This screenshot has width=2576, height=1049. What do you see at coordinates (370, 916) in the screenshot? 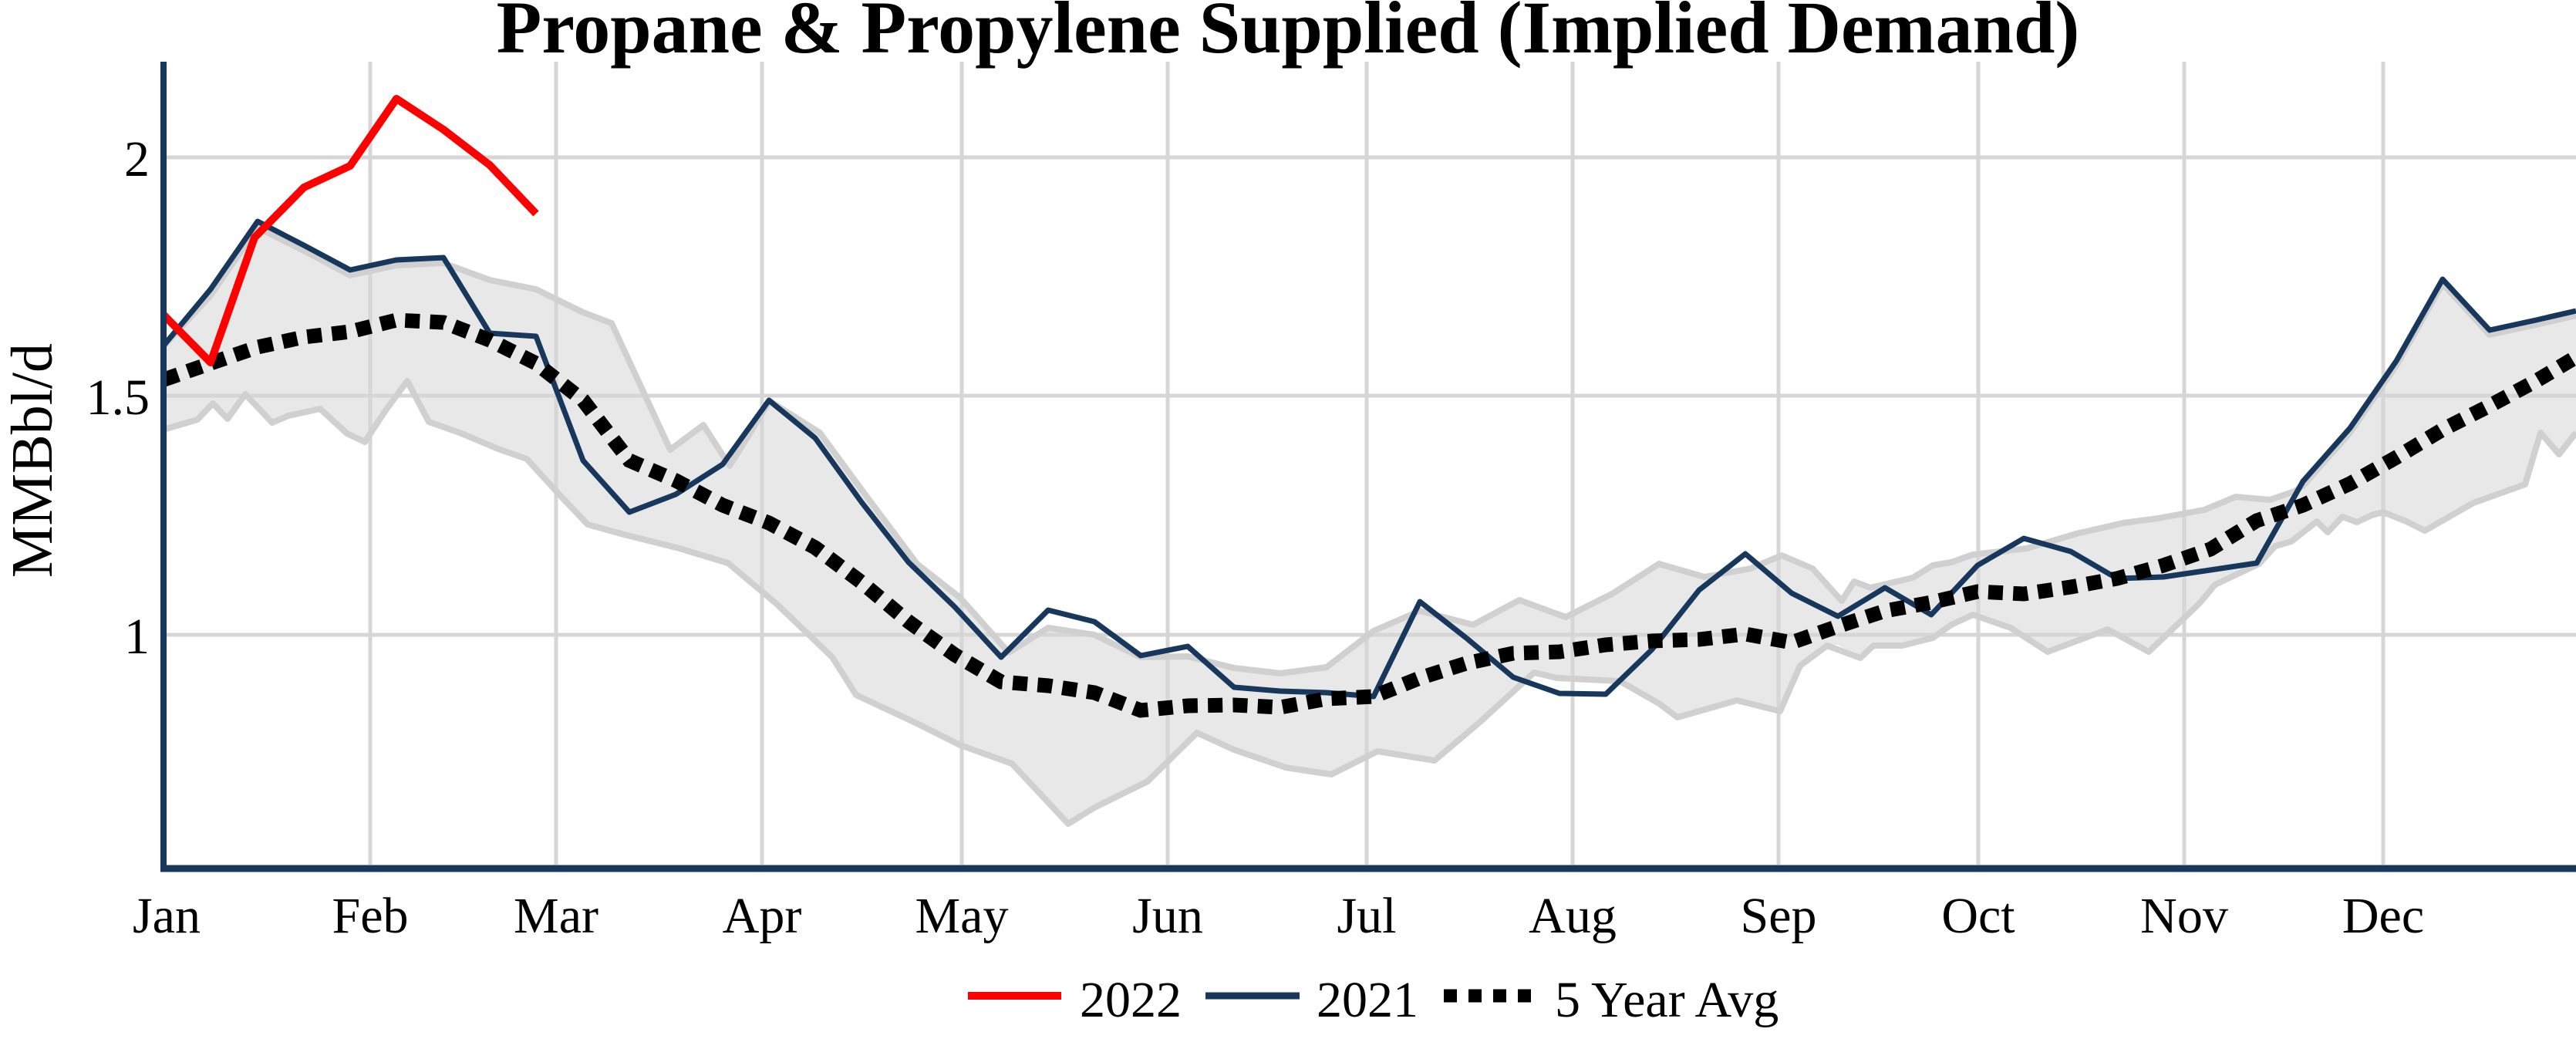
I see `svg-text: Feb` at bounding box center [370, 916].